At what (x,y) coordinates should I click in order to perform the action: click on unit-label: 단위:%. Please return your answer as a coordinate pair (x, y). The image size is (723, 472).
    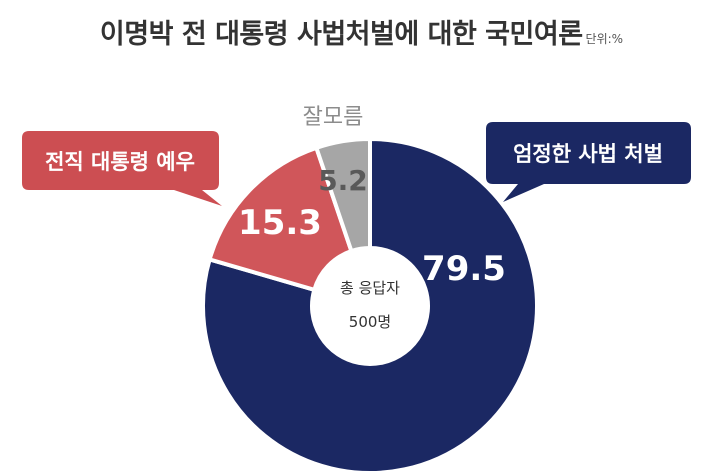
    Looking at the image, I should click on (604, 39).